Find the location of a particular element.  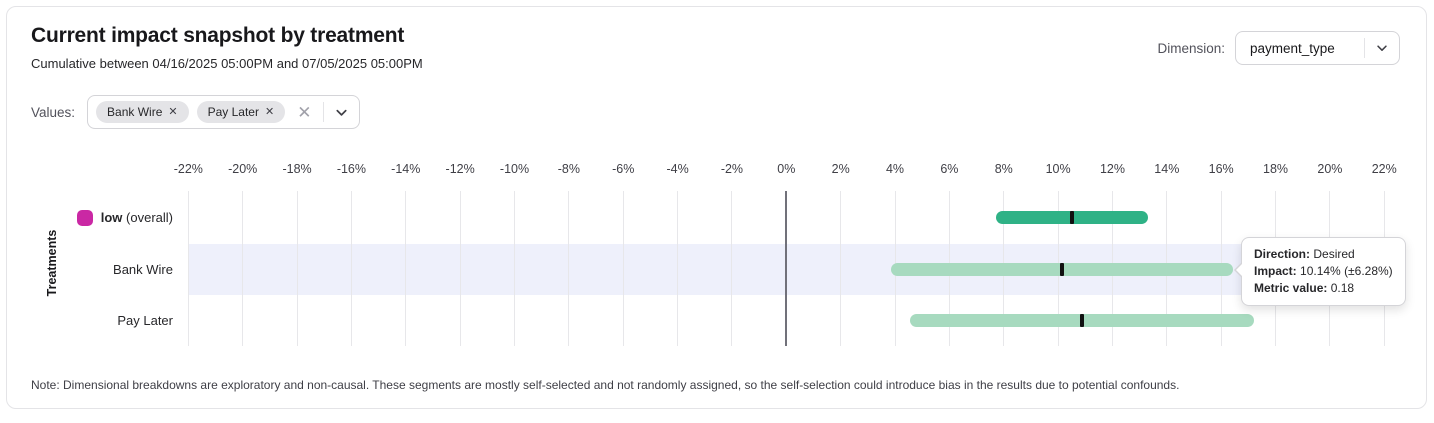

x-axis-tick-label: 0% is located at coordinates (786, 169).